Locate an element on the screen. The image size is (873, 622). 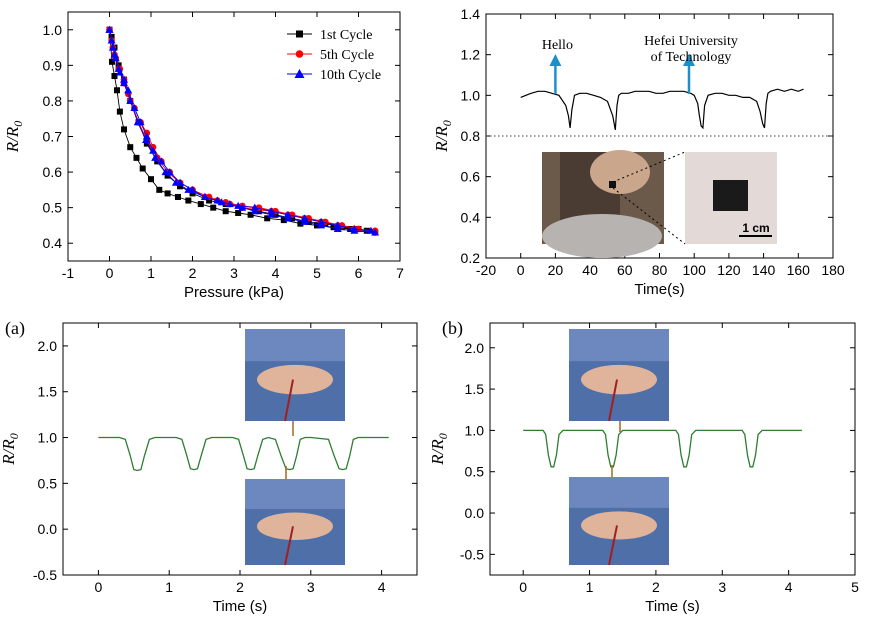
x-tick-label: 140 is located at coordinates (764, 270).